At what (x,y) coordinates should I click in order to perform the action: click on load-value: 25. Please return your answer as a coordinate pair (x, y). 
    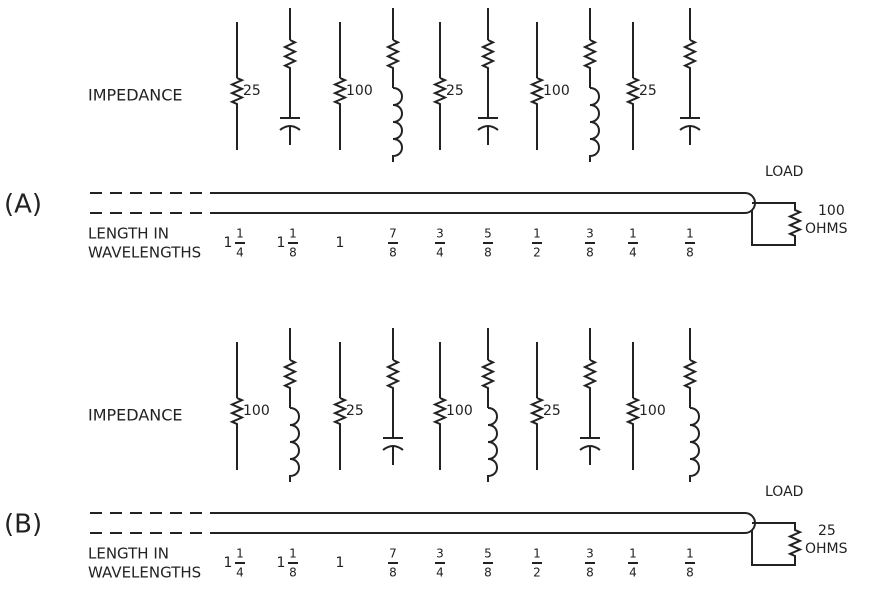
    Looking at the image, I should click on (827, 531).